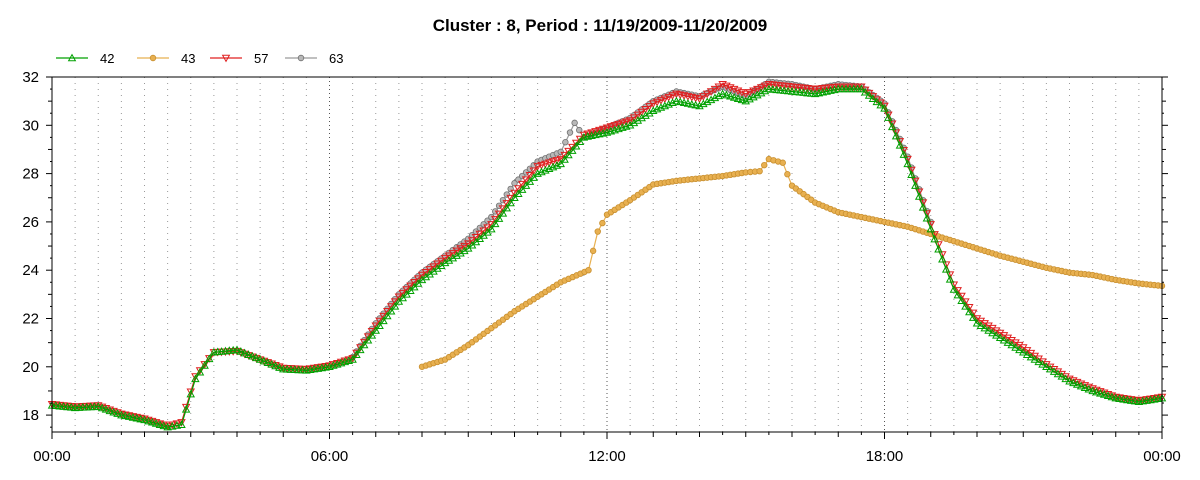 This screenshot has height=480, width=1200. Describe the element at coordinates (85, 58) in the screenshot. I see `legend-entry-42: 42` at that location.